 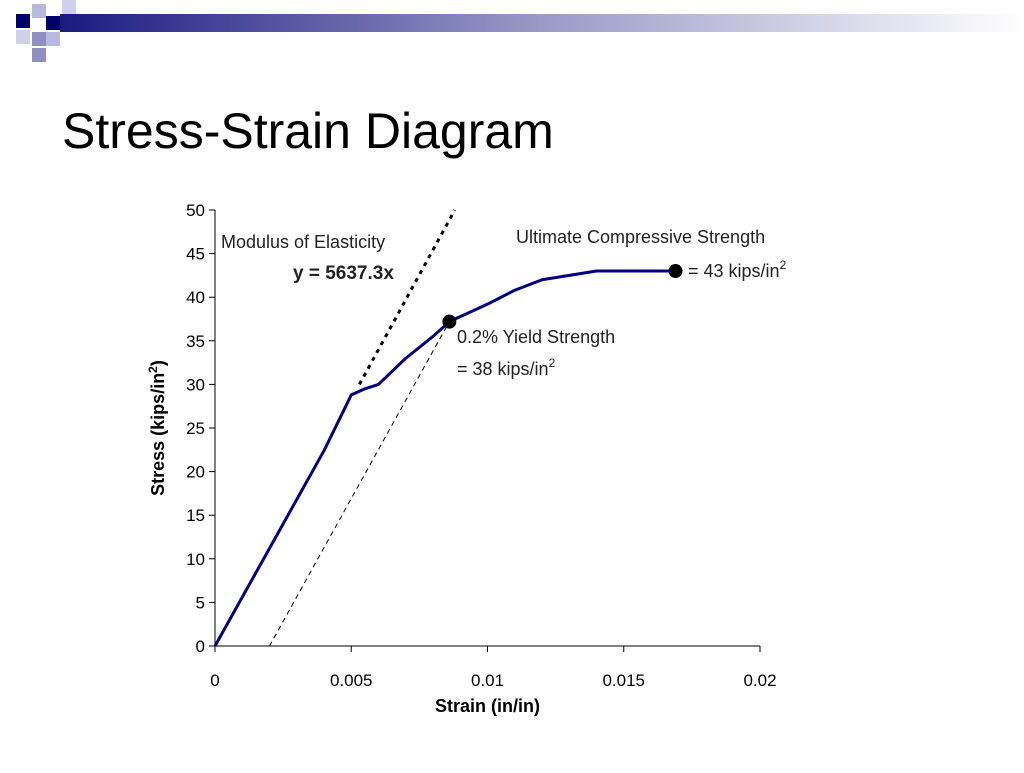 What do you see at coordinates (351, 680) in the screenshot?
I see `x-tick-label: 0.005` at bounding box center [351, 680].